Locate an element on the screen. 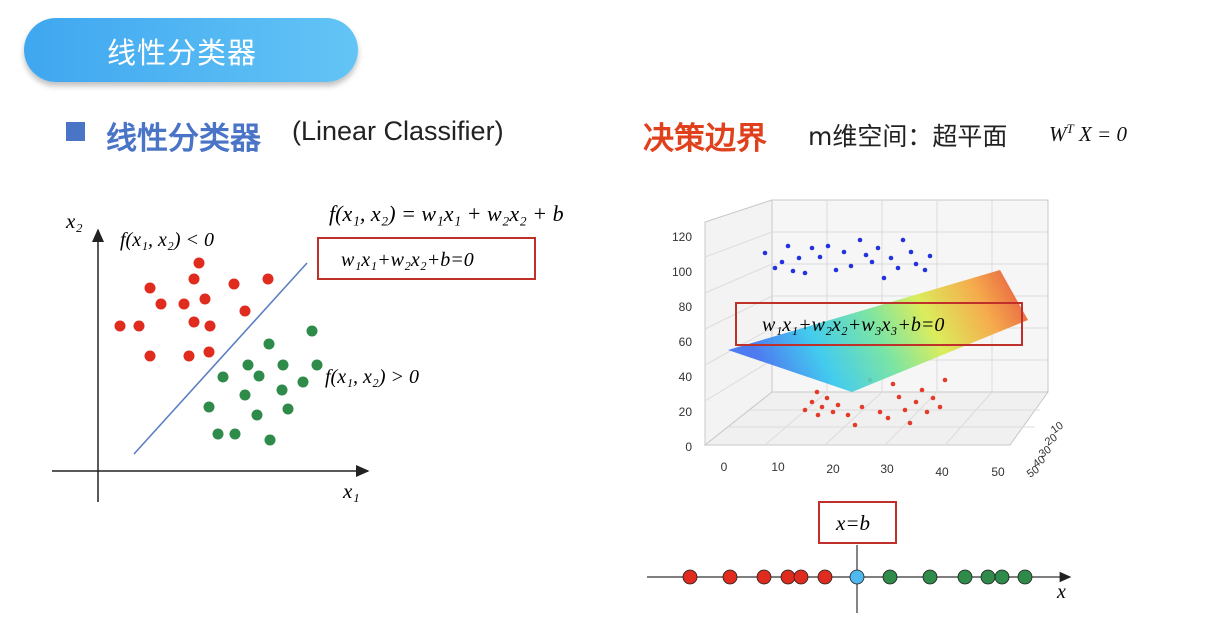 This screenshot has height=632, width=1207. x-tick: 50 is located at coordinates (998, 472).